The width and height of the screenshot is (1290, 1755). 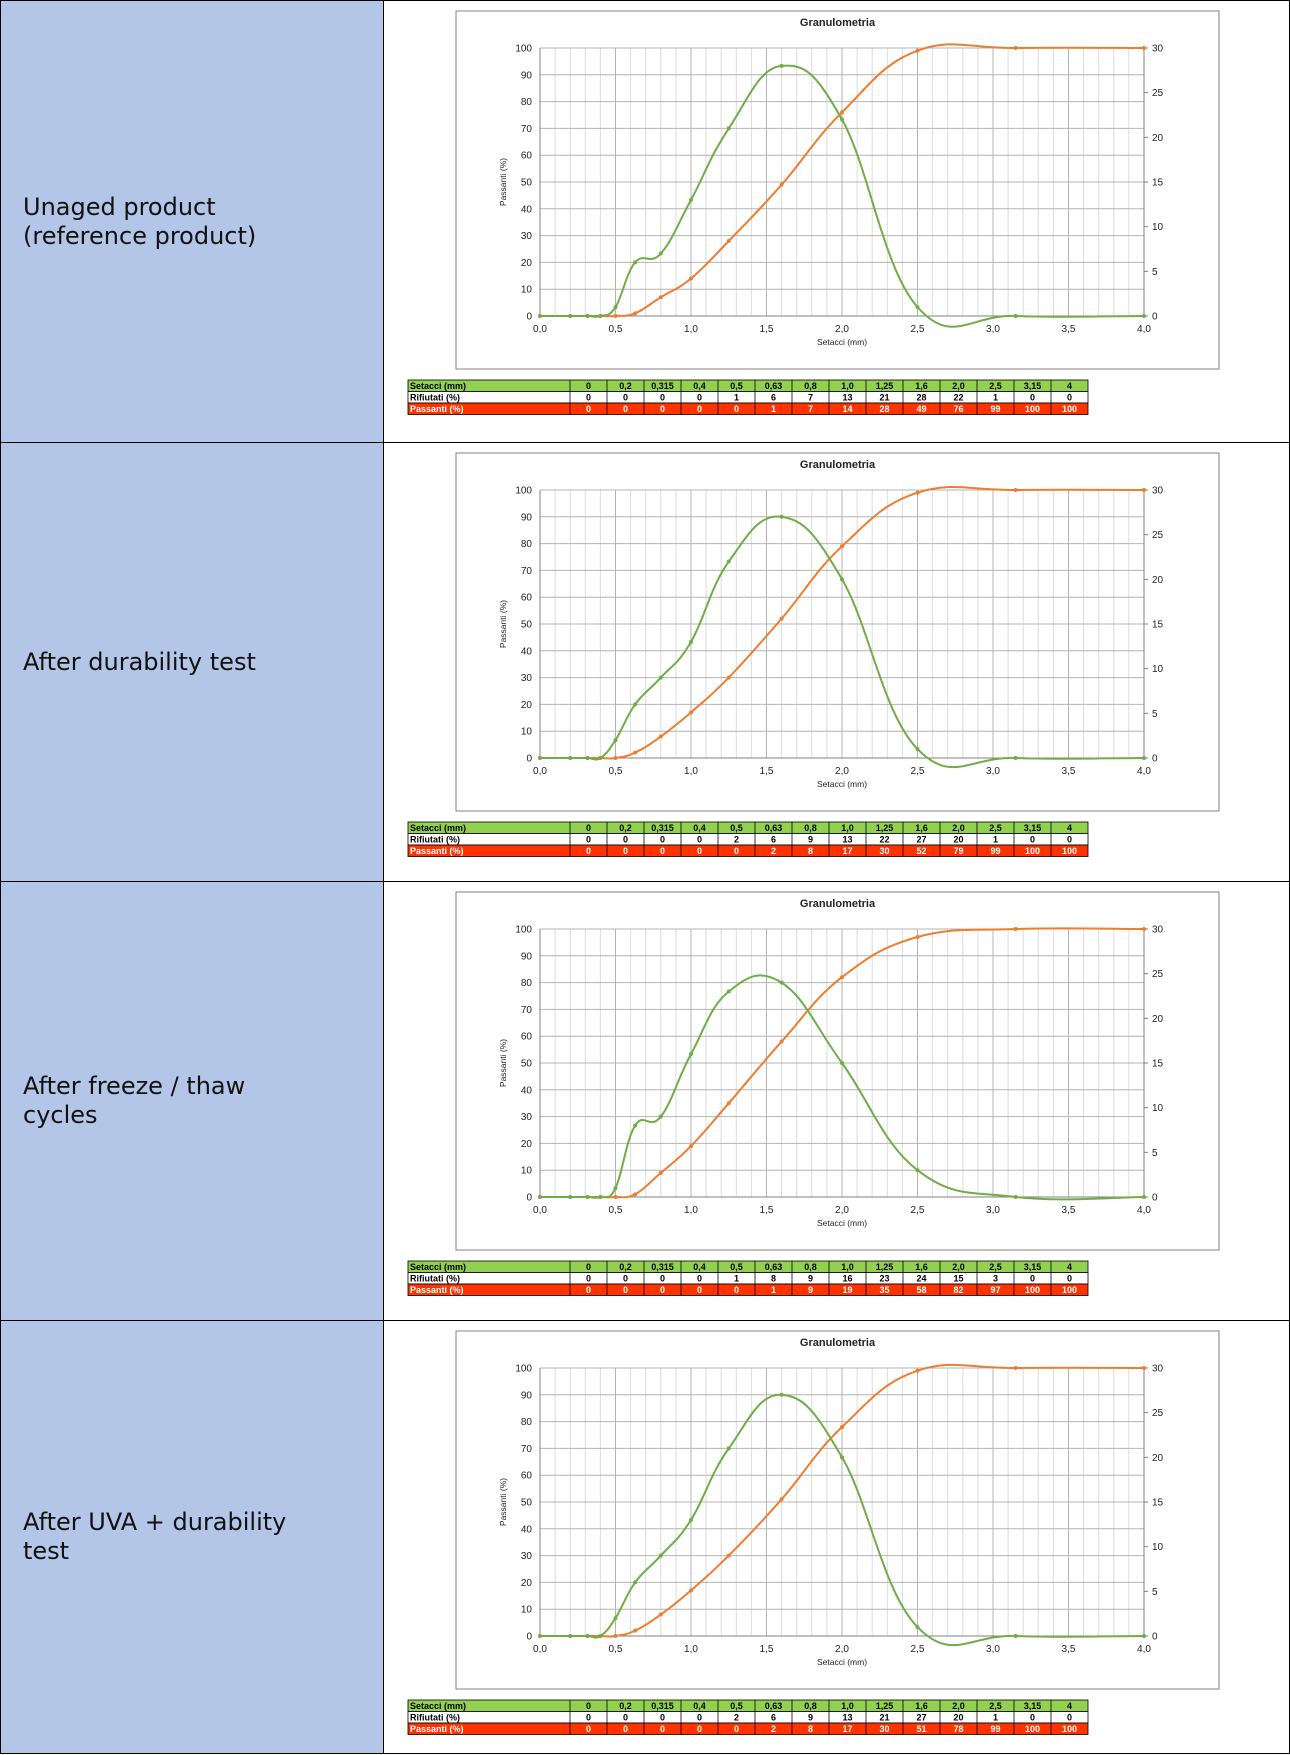 I want to click on passing-cell: 19, so click(x=847, y=1290).